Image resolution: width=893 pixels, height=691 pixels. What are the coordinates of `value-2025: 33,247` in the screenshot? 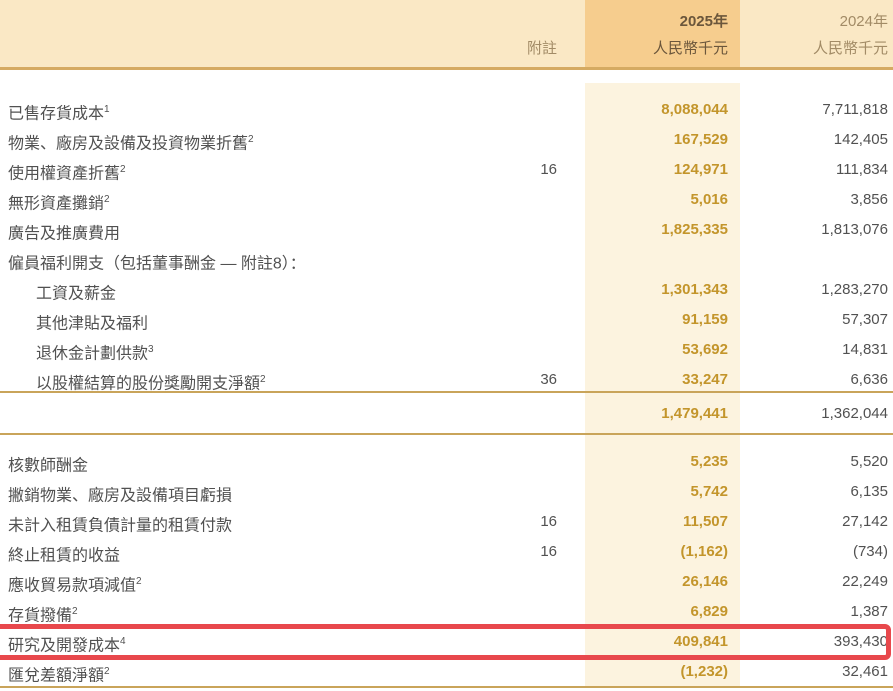 It's located at (705, 379).